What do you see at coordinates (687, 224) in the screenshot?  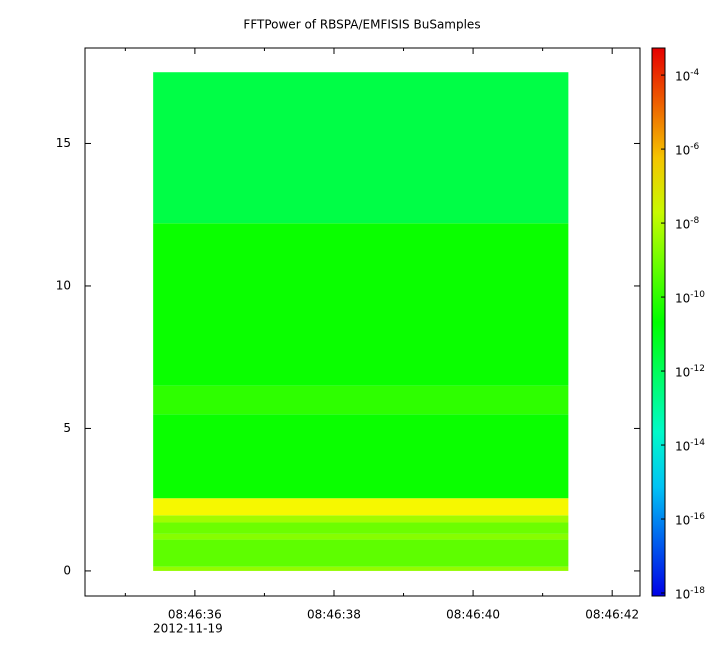 I see `colorbar-tick-label: 10⁻⁸` at bounding box center [687, 224].